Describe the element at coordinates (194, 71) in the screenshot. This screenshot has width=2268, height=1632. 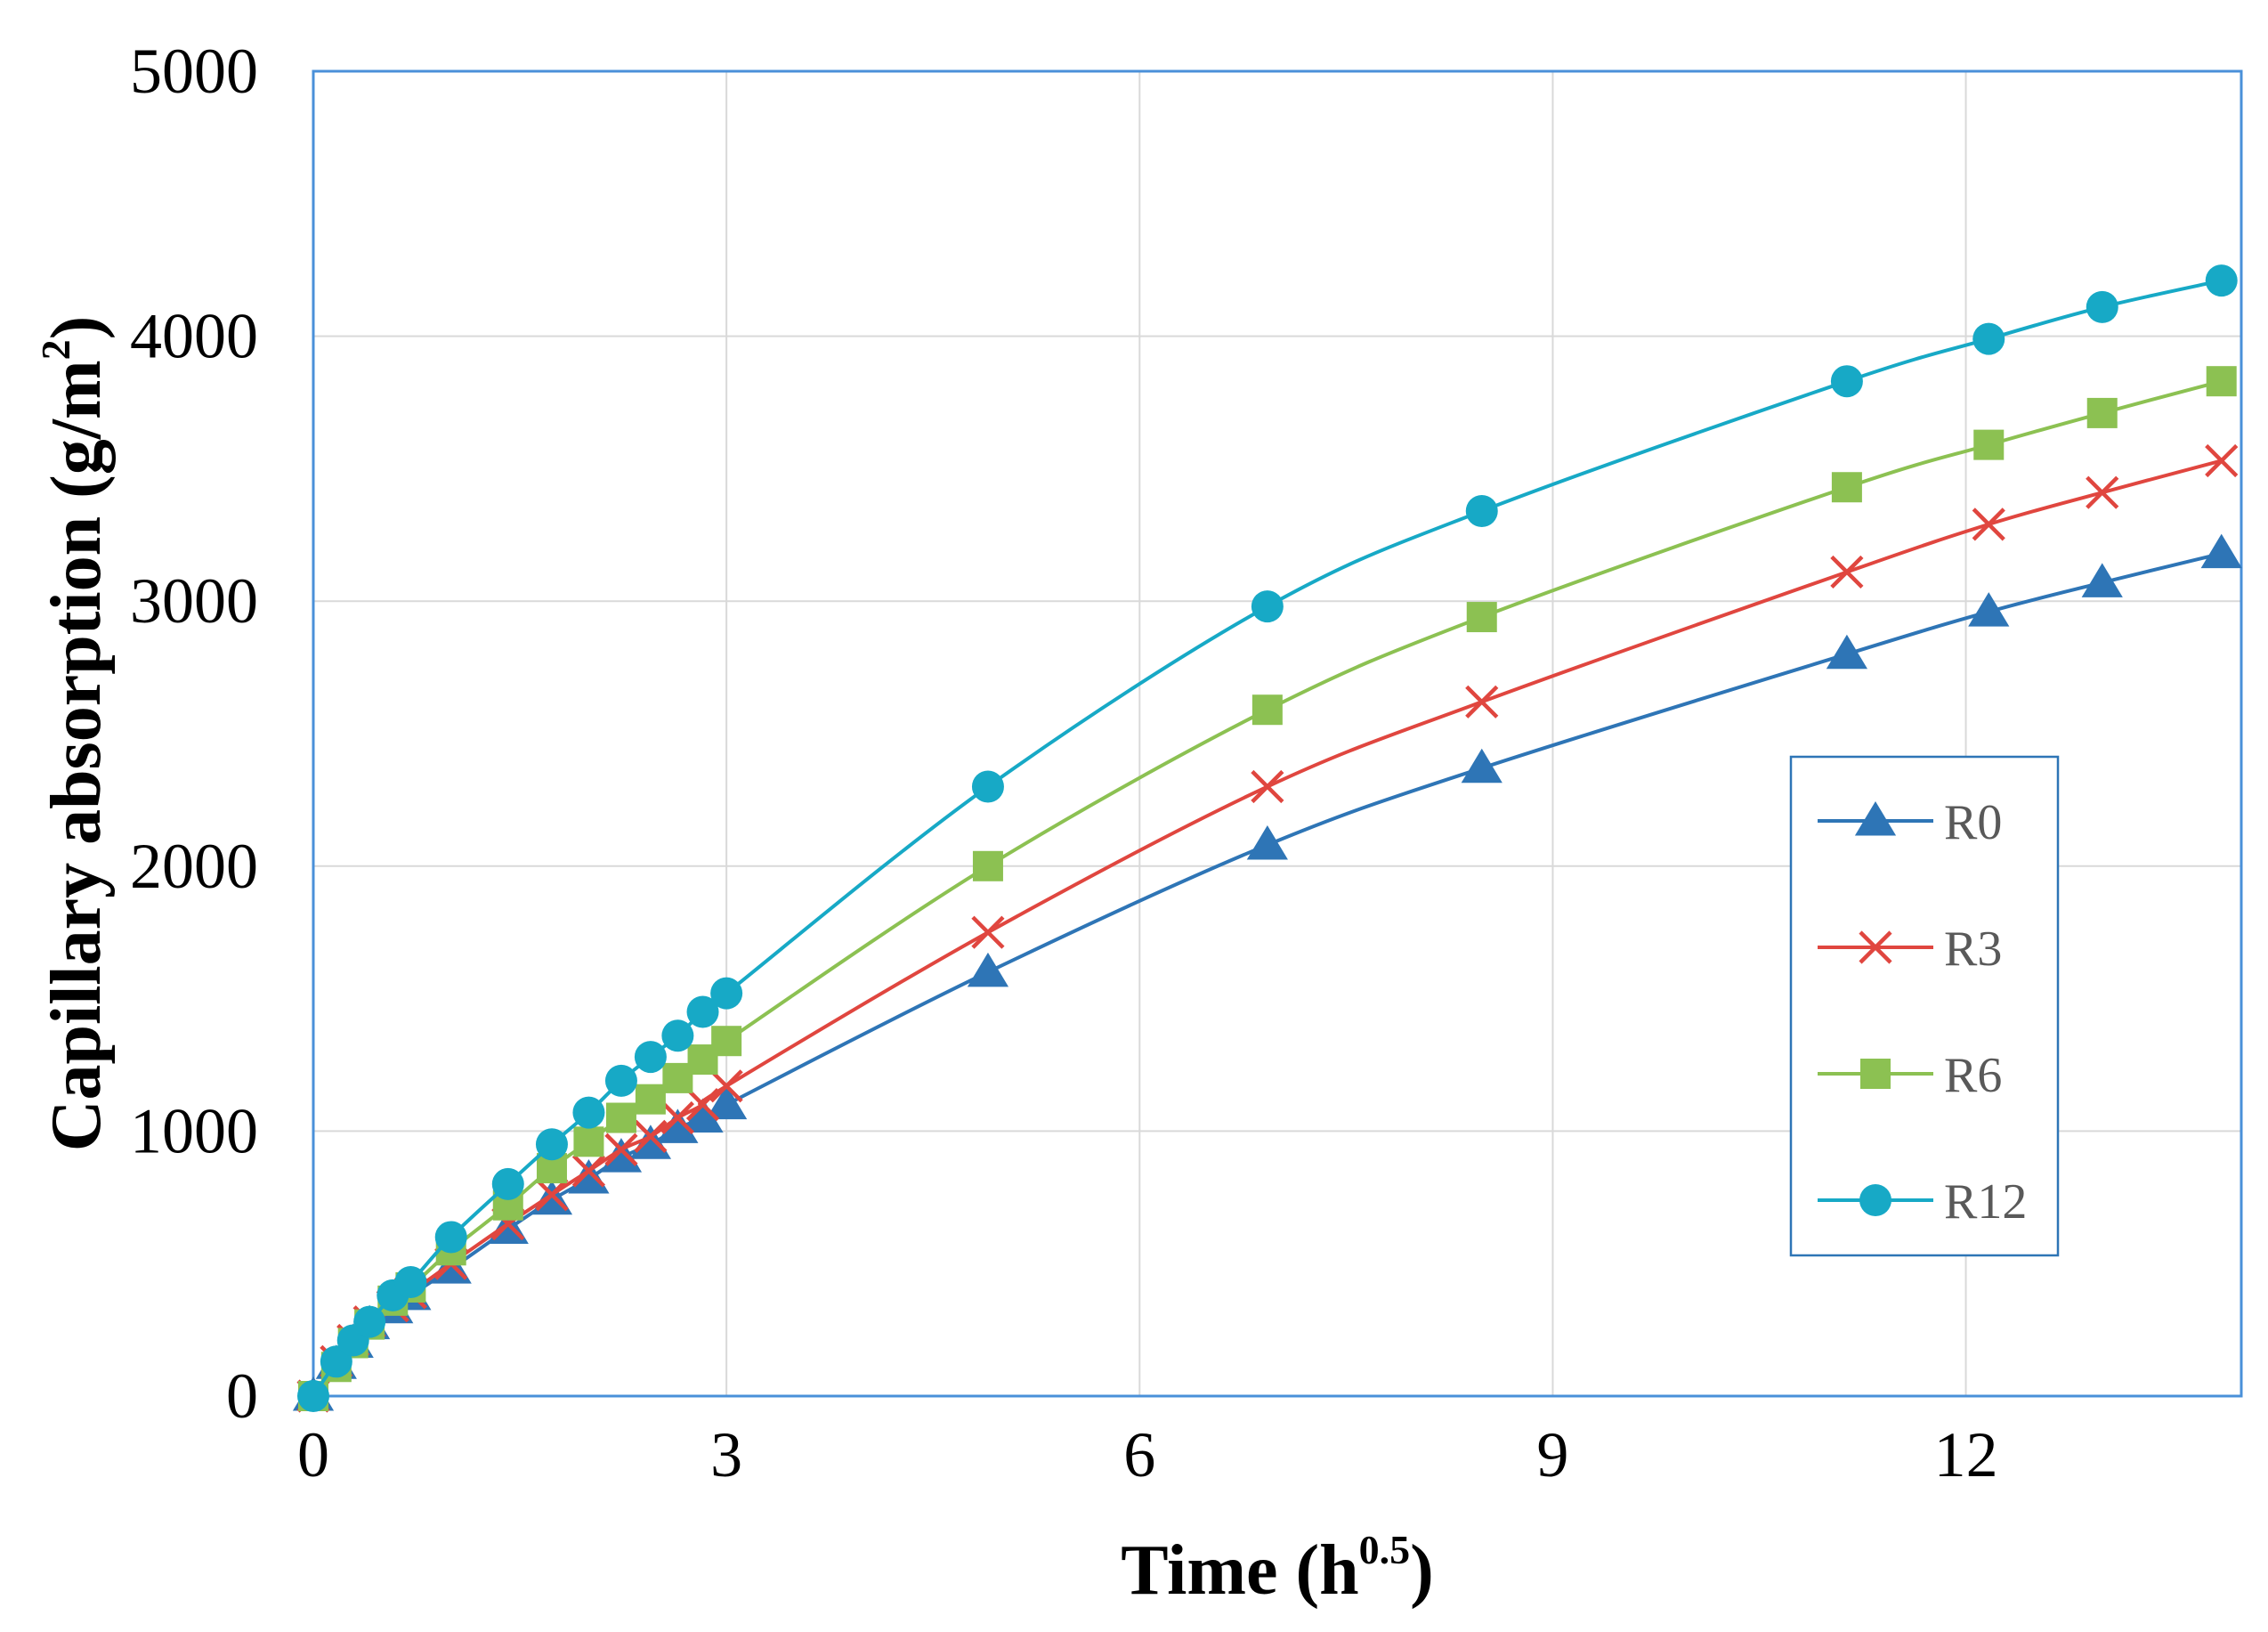
I see `y-tick-label: 5000` at that location.